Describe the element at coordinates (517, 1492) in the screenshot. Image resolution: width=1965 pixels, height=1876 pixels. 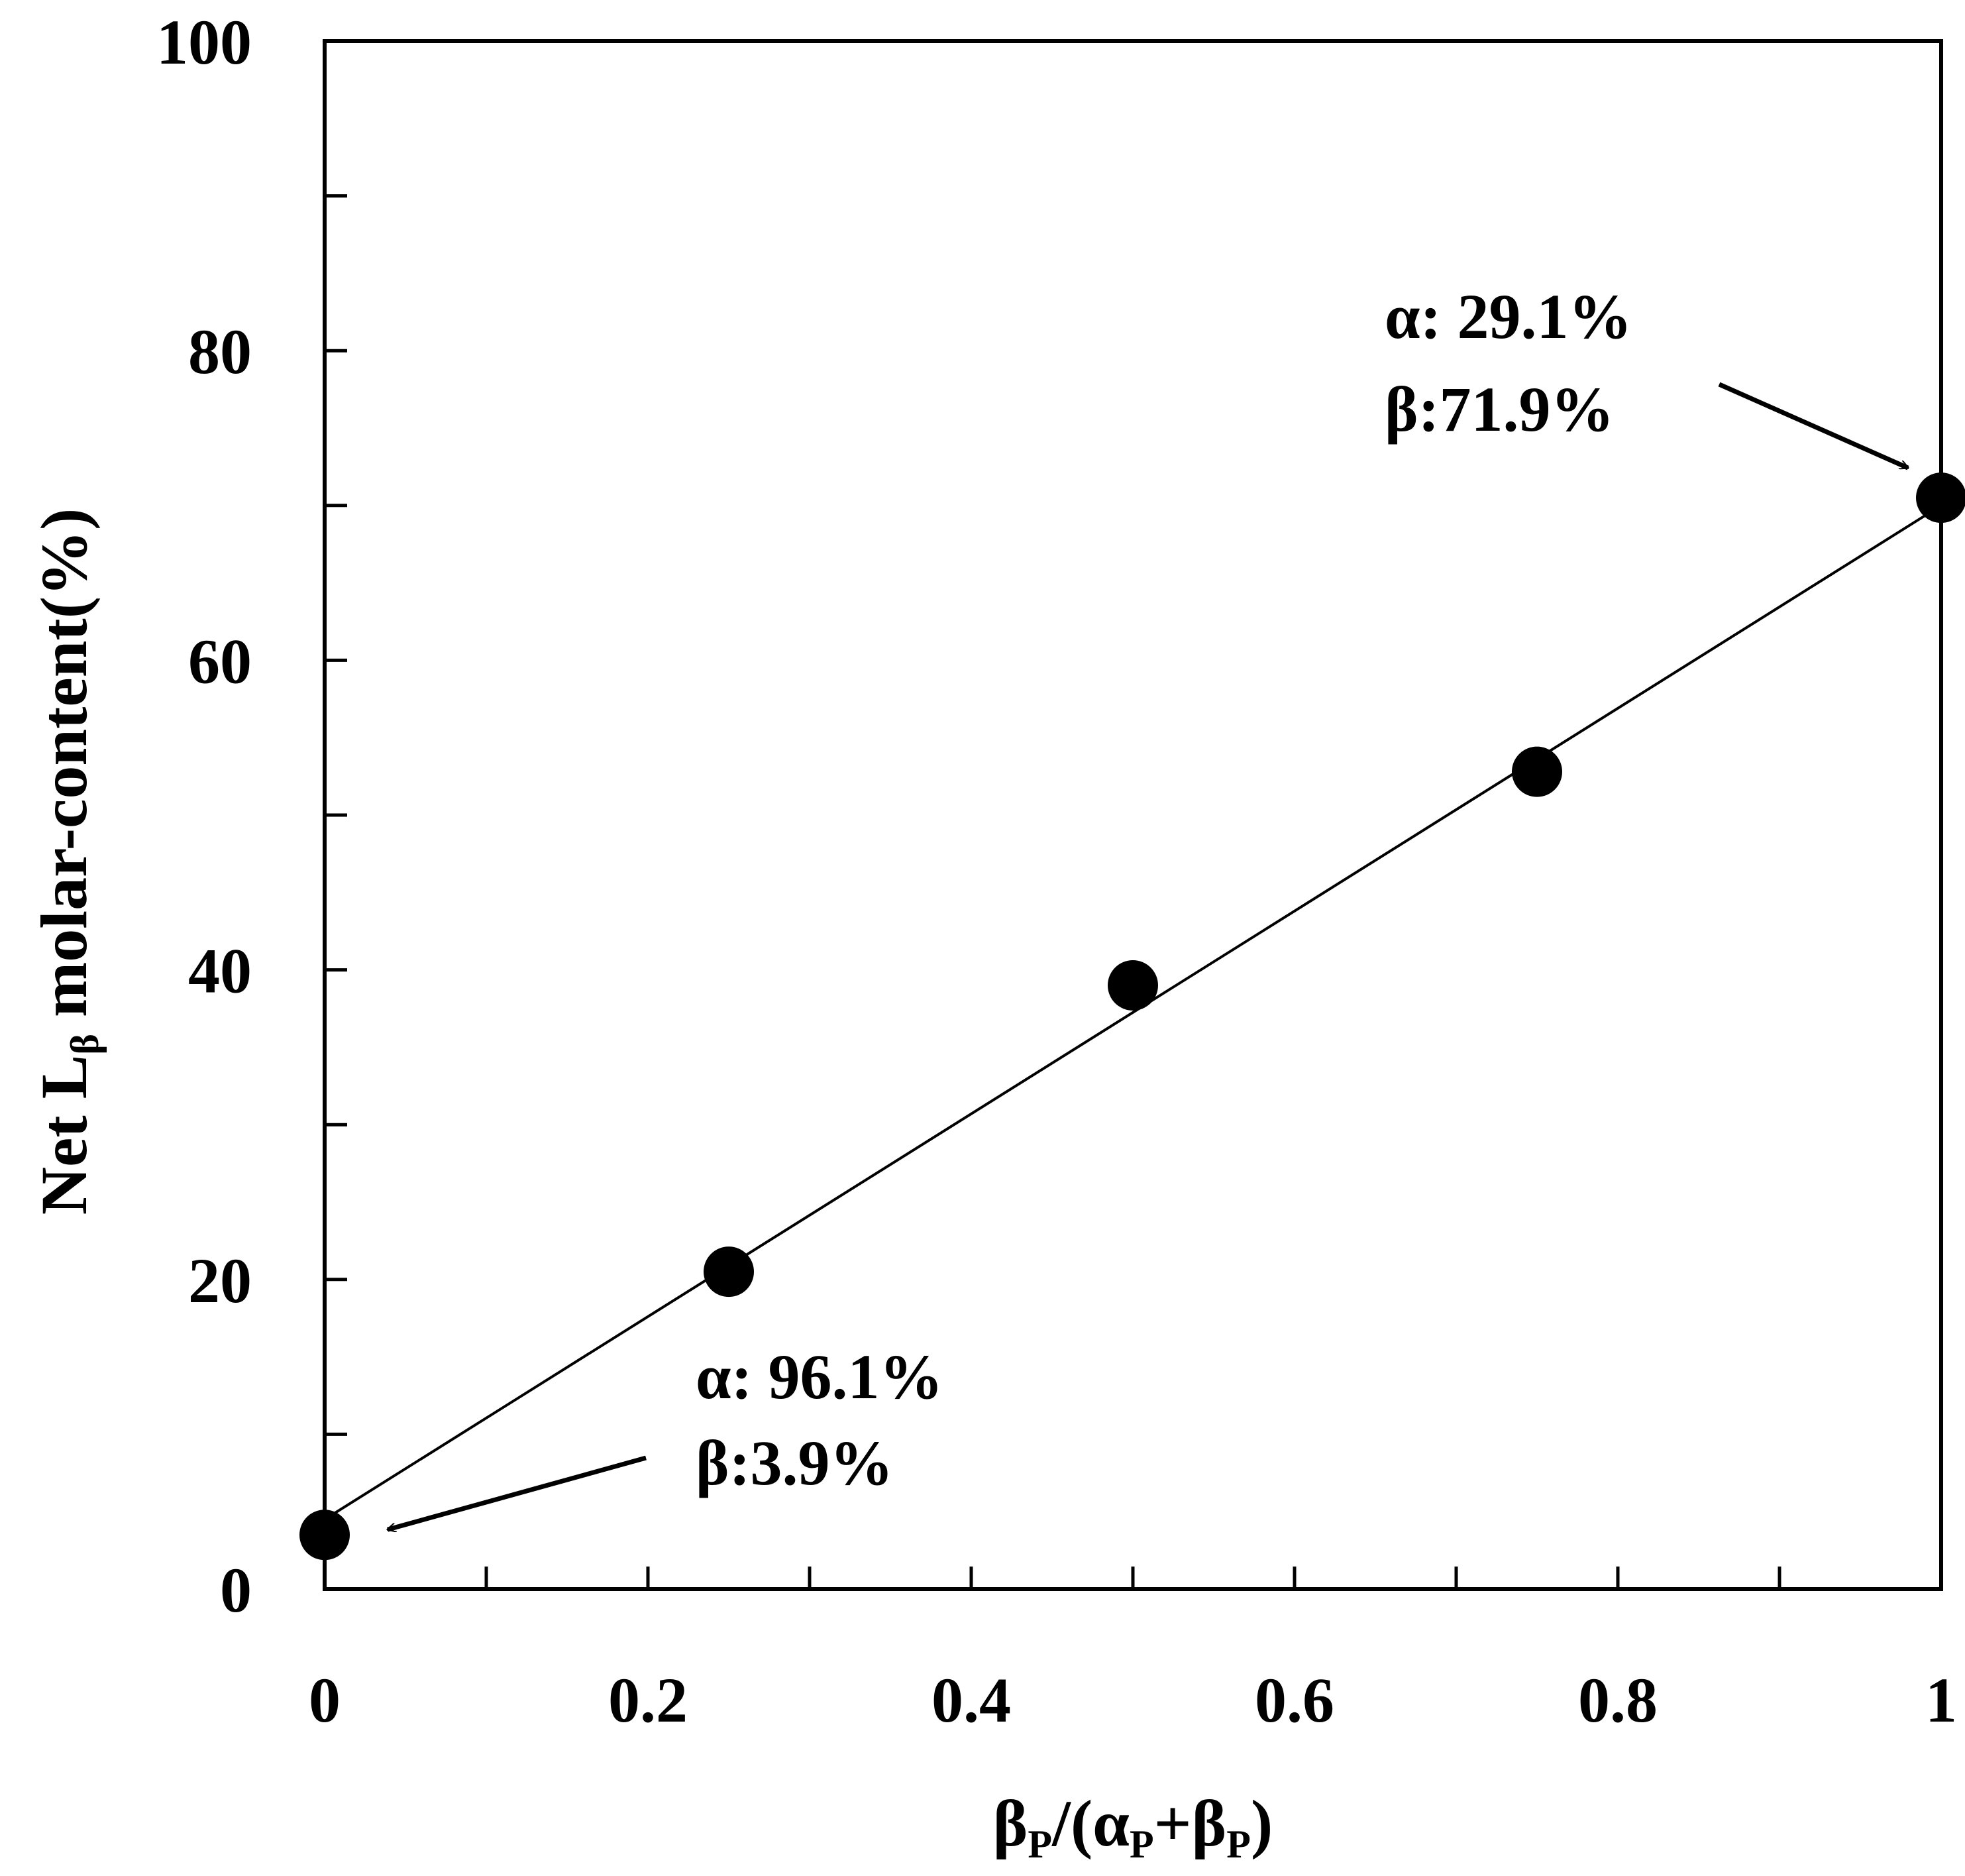
I see `arrow-low` at that location.